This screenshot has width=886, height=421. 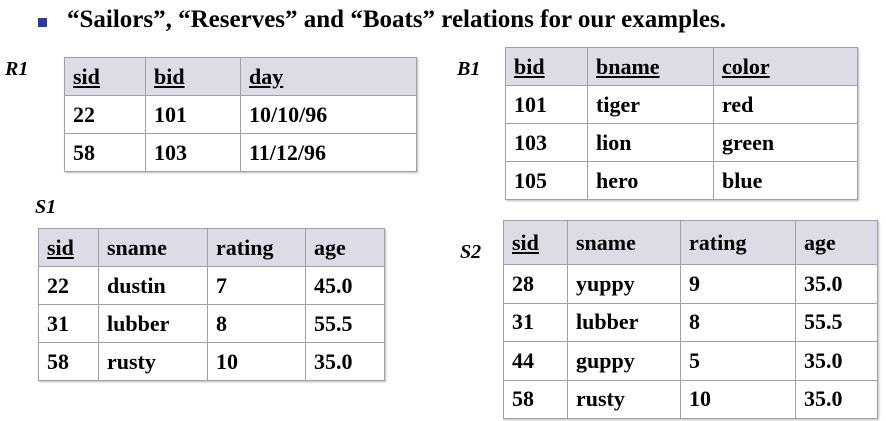 I want to click on table-cell: yuppy, so click(x=624, y=284).